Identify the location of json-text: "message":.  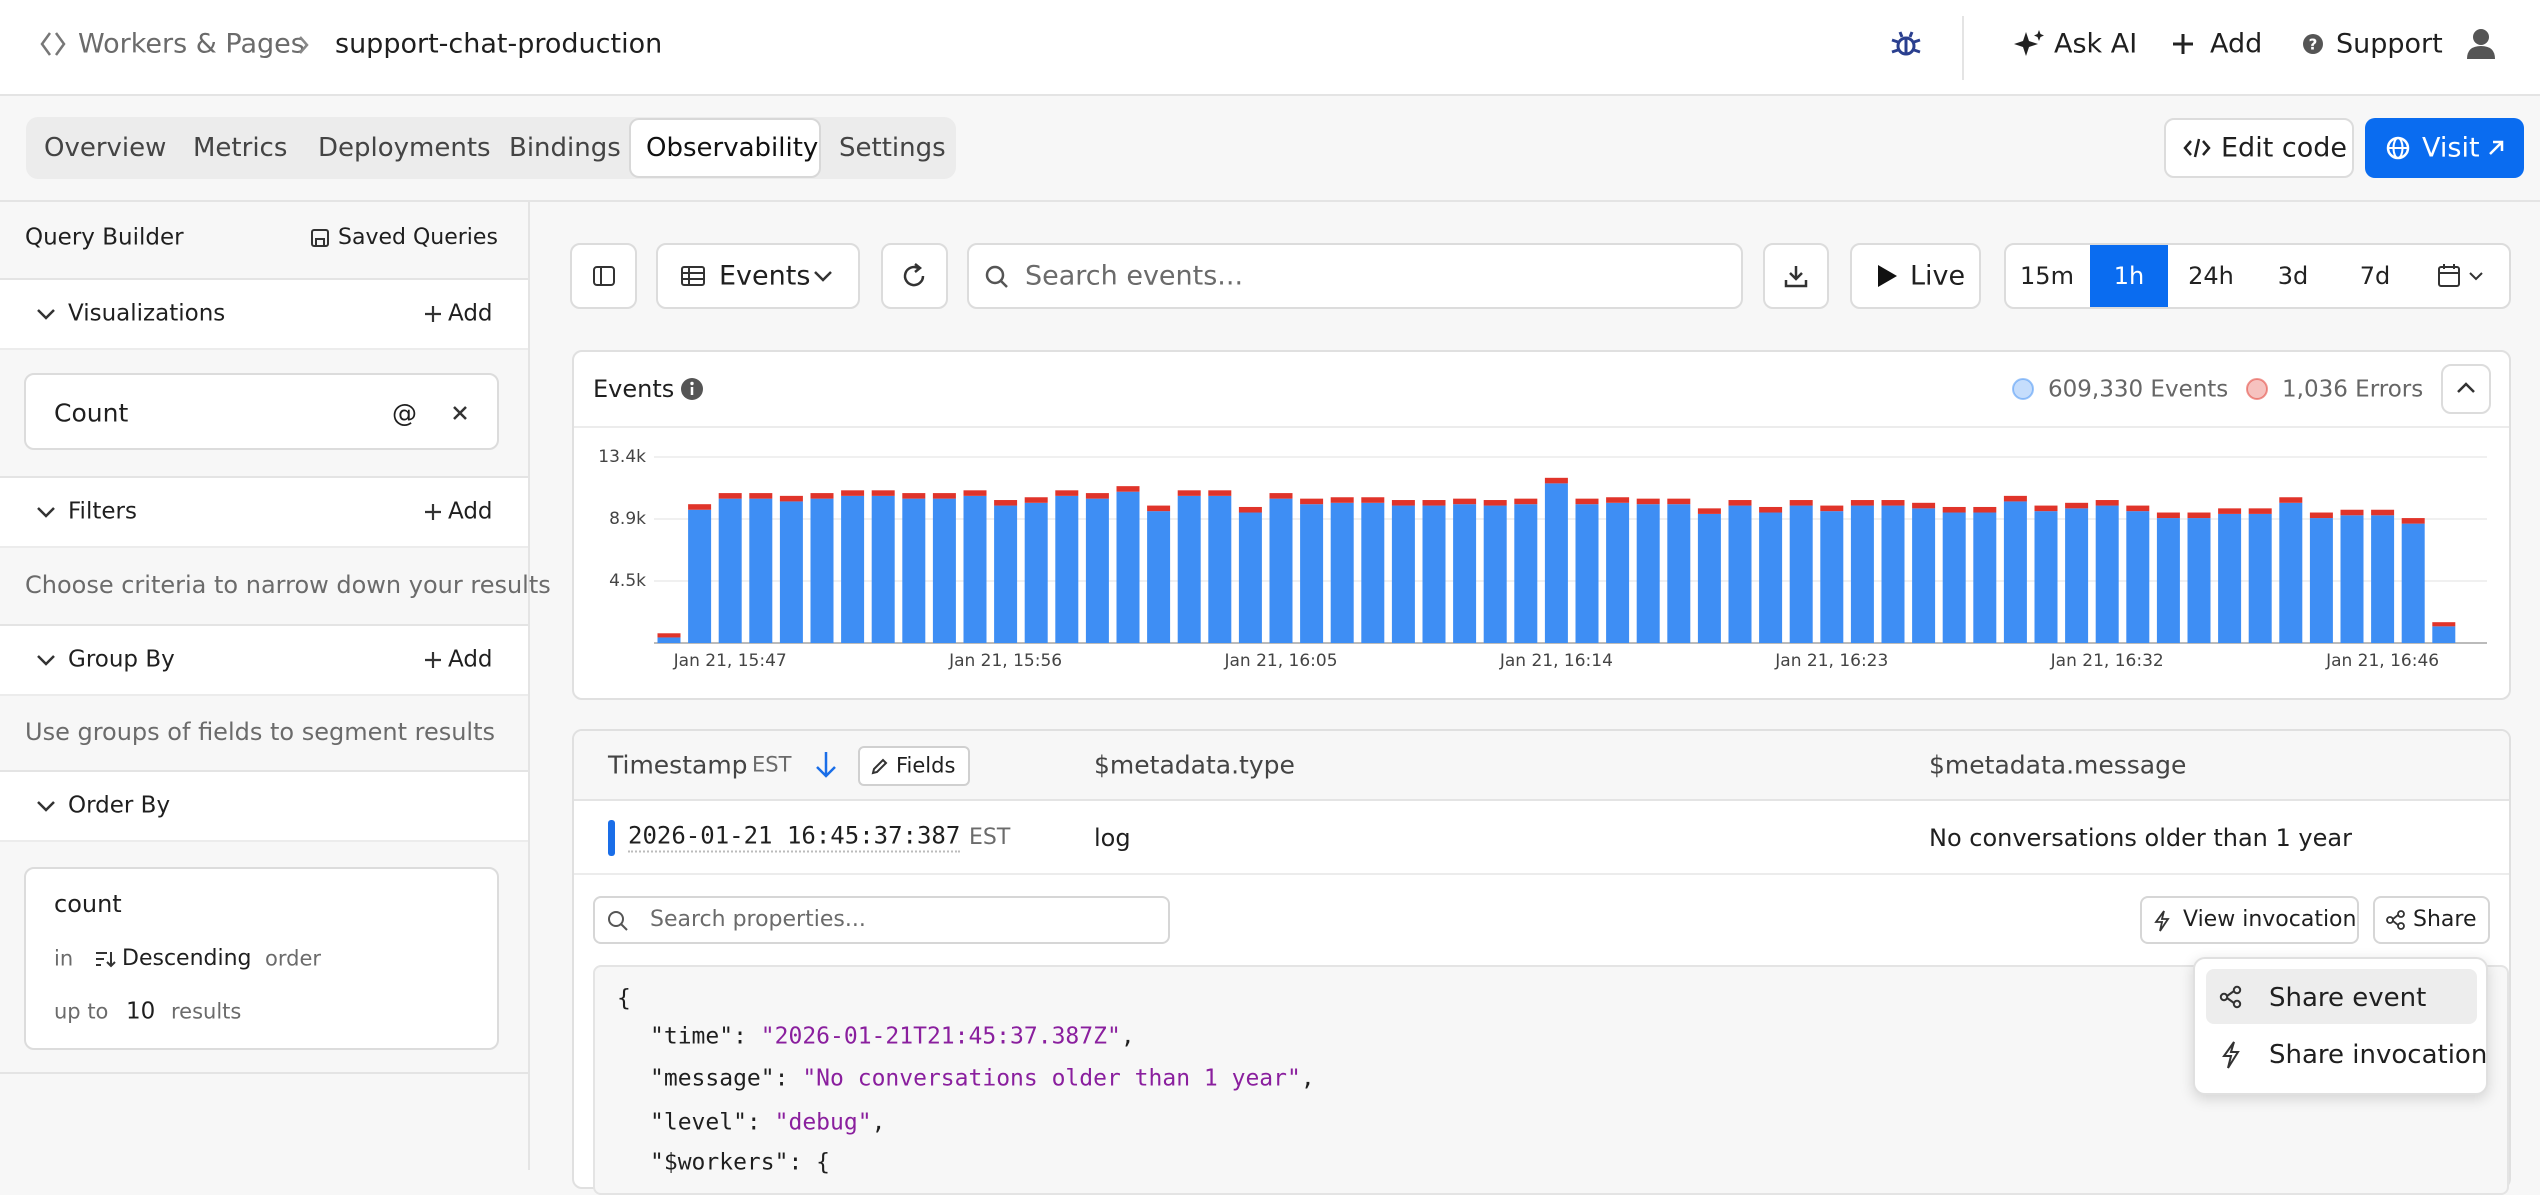
(726, 1078).